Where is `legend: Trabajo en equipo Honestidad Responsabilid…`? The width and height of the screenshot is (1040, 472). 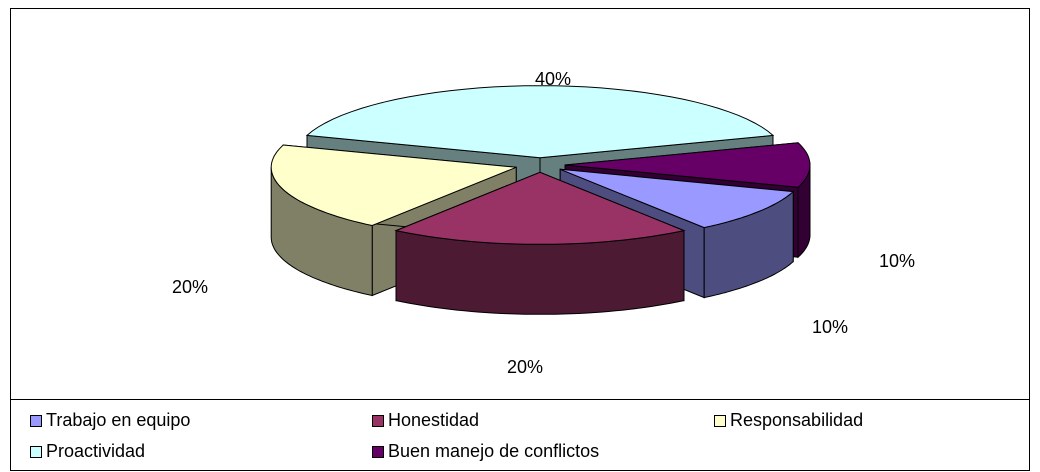
legend: Trabajo en equipo Honestidad Responsabilid… is located at coordinates (446, 435).